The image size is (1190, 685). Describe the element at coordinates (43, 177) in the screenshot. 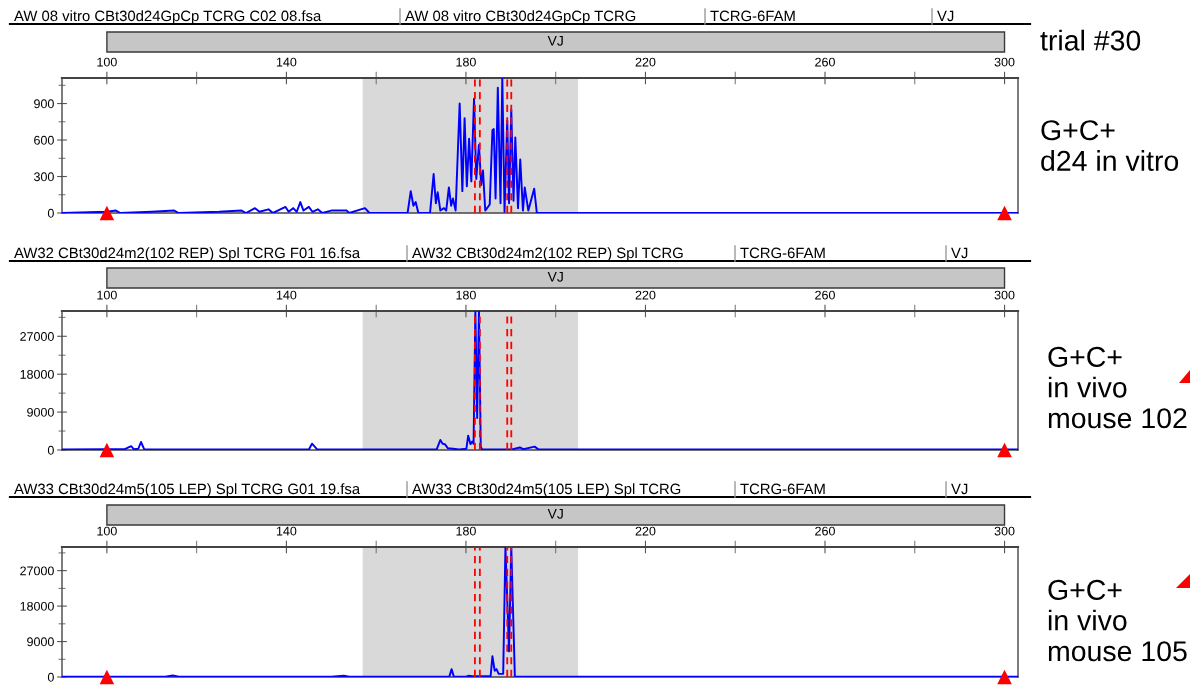

I see `y-tick-label: 300` at that location.